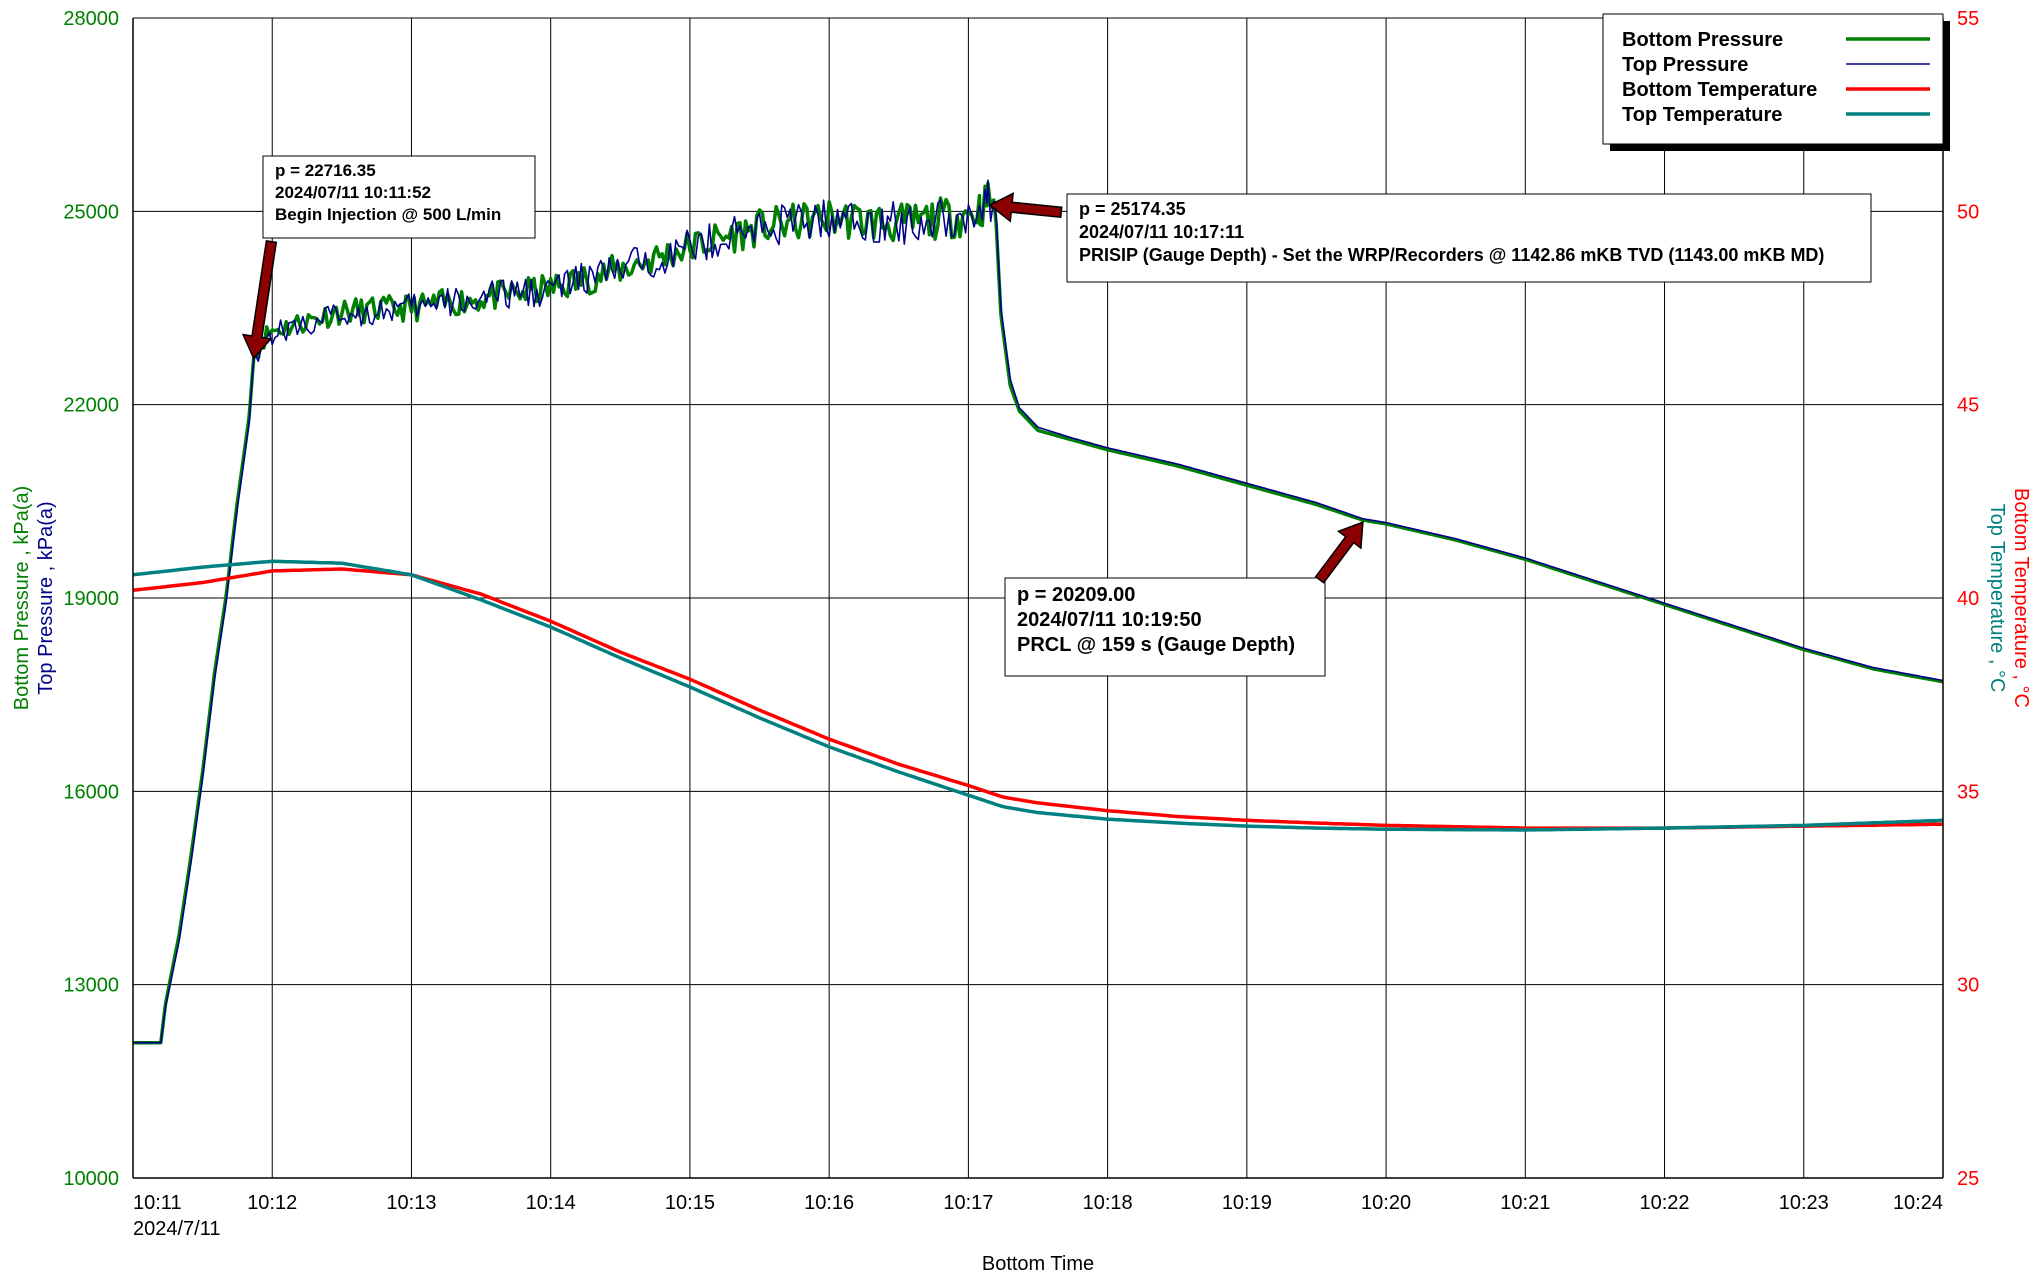  Describe the element at coordinates (1247, 1203) in the screenshot. I see `x-tick-label: 10:19` at that location.